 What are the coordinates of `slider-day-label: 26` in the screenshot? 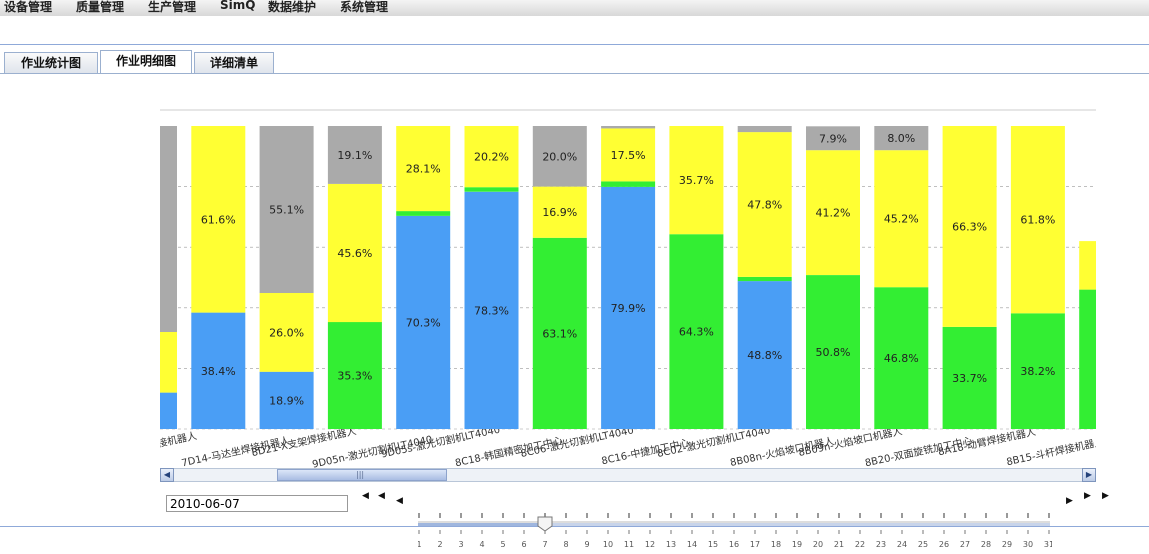 It's located at (944, 544).